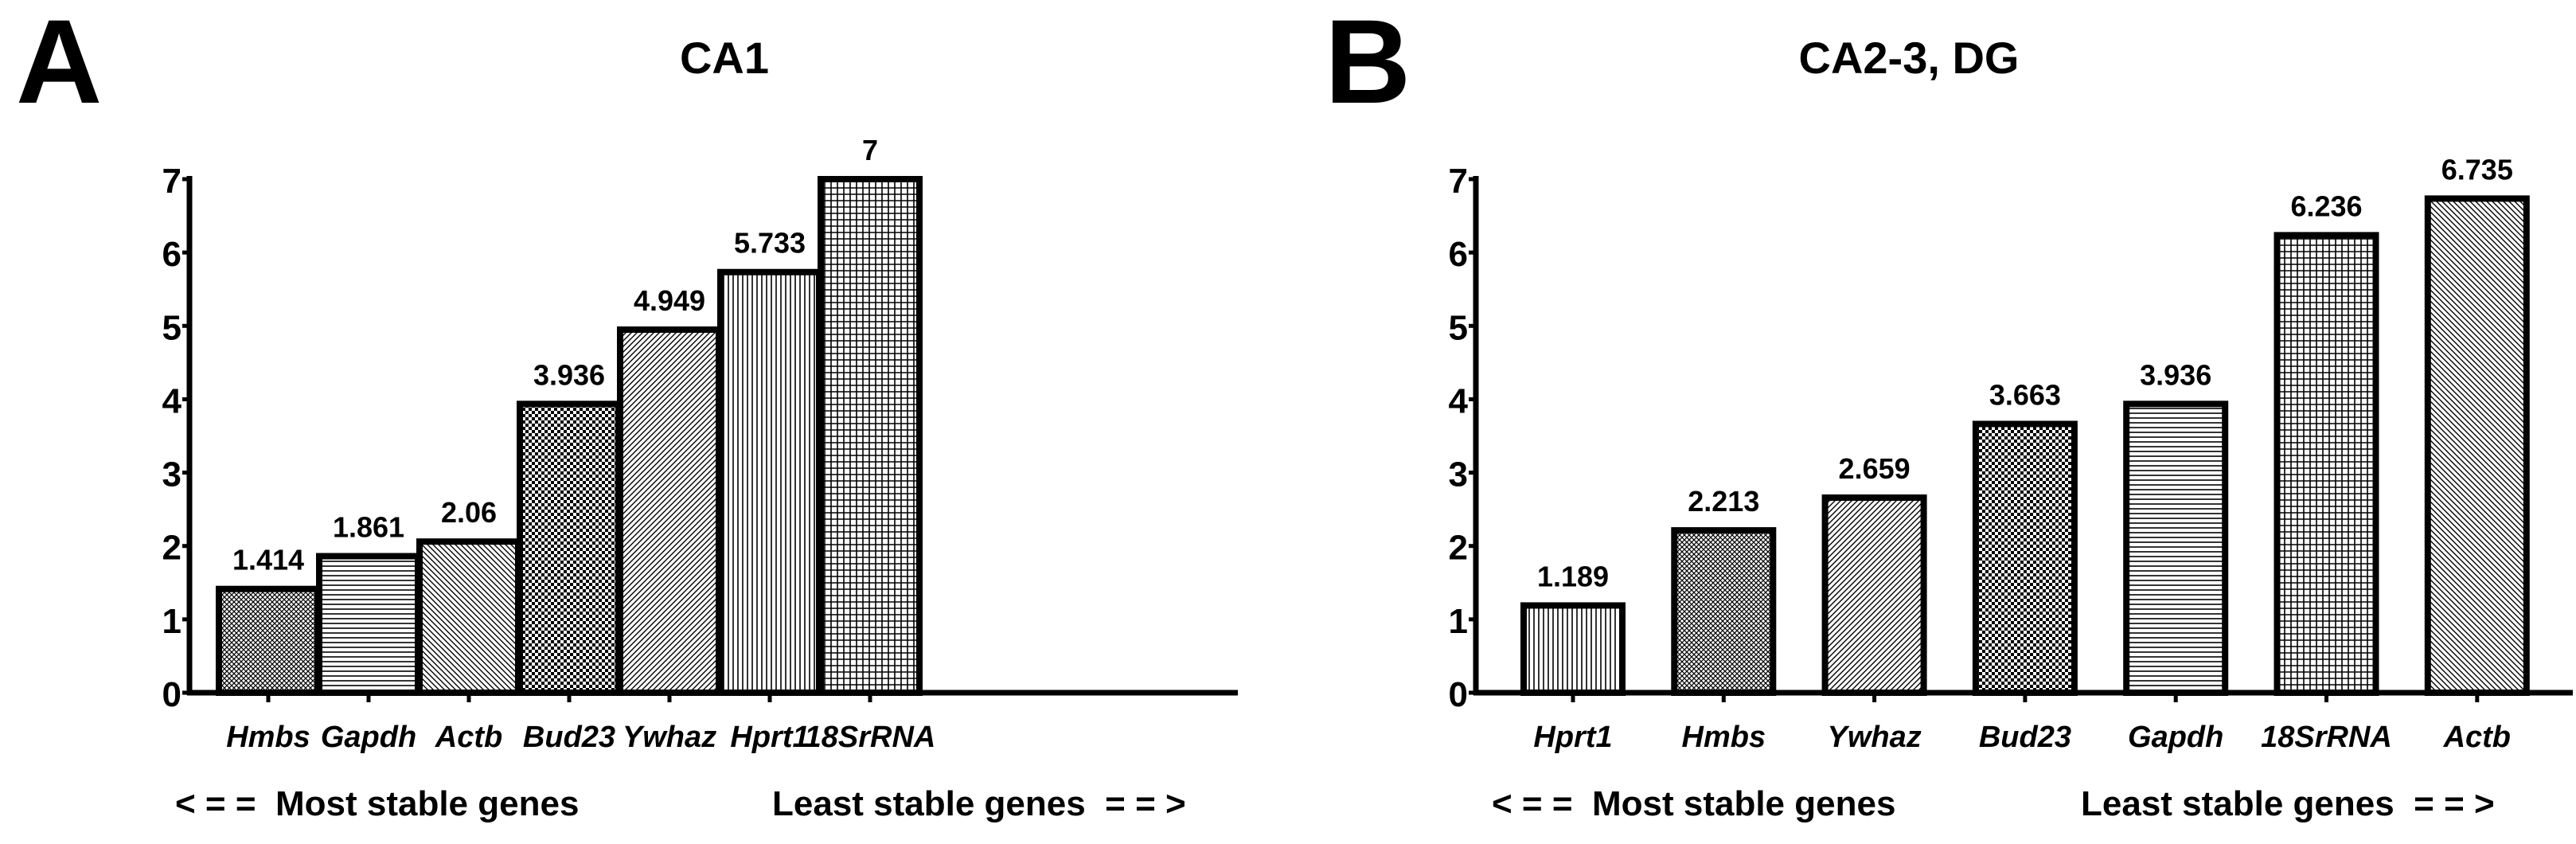 This screenshot has height=844, width=2576. Describe the element at coordinates (1573, 576) in the screenshot. I see `value-label: 1.189` at that location.